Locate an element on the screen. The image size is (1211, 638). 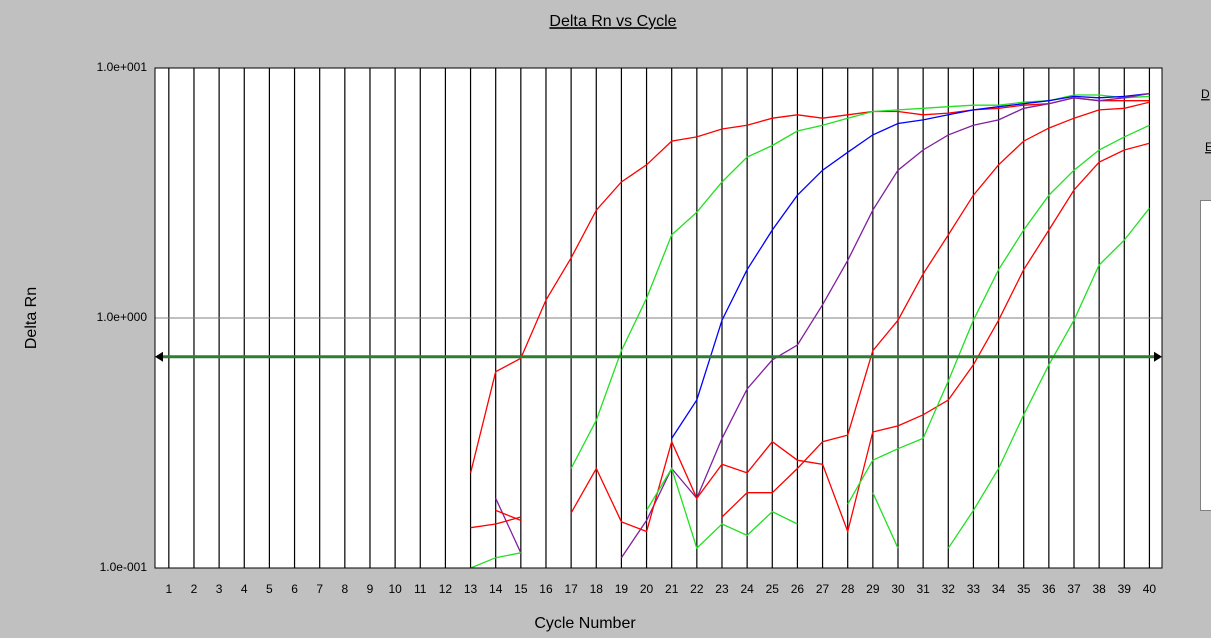
side-panel is located at coordinates (1205, 355).